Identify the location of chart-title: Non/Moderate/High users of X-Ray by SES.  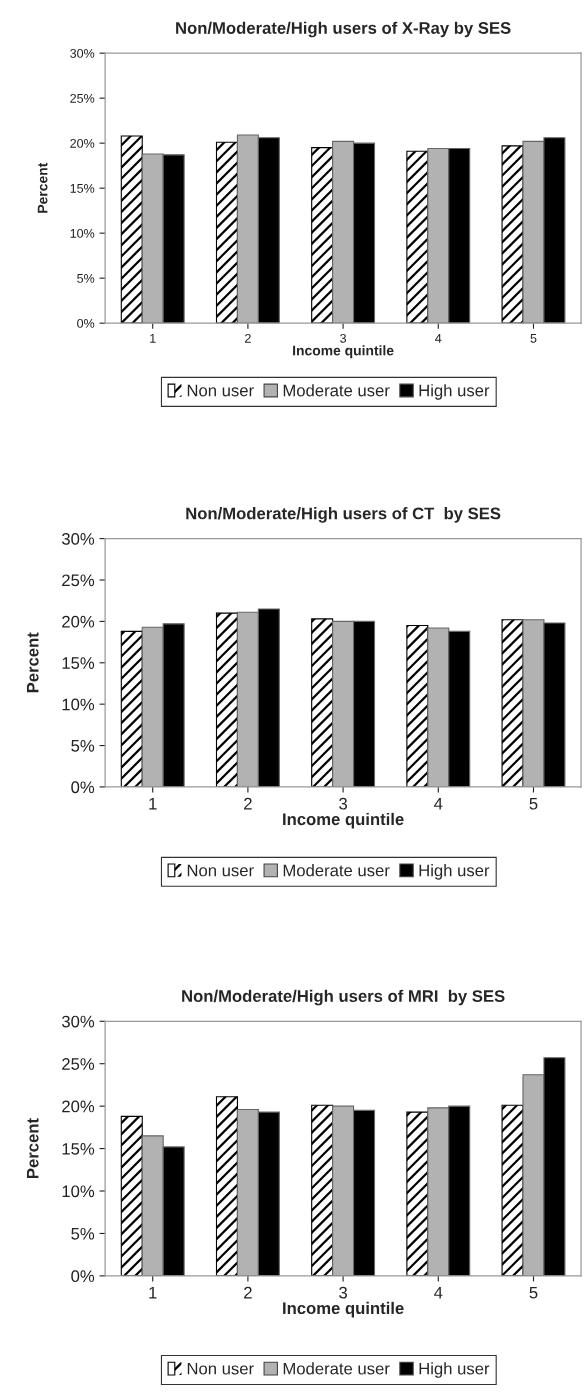
(343, 29).